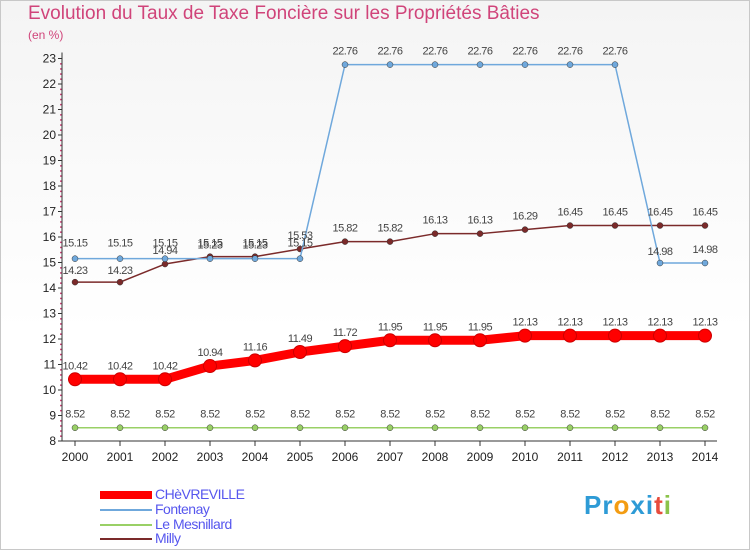 This screenshot has width=750, height=550. What do you see at coordinates (126, 539) in the screenshot?
I see `legend-swatch-milly` at bounding box center [126, 539].